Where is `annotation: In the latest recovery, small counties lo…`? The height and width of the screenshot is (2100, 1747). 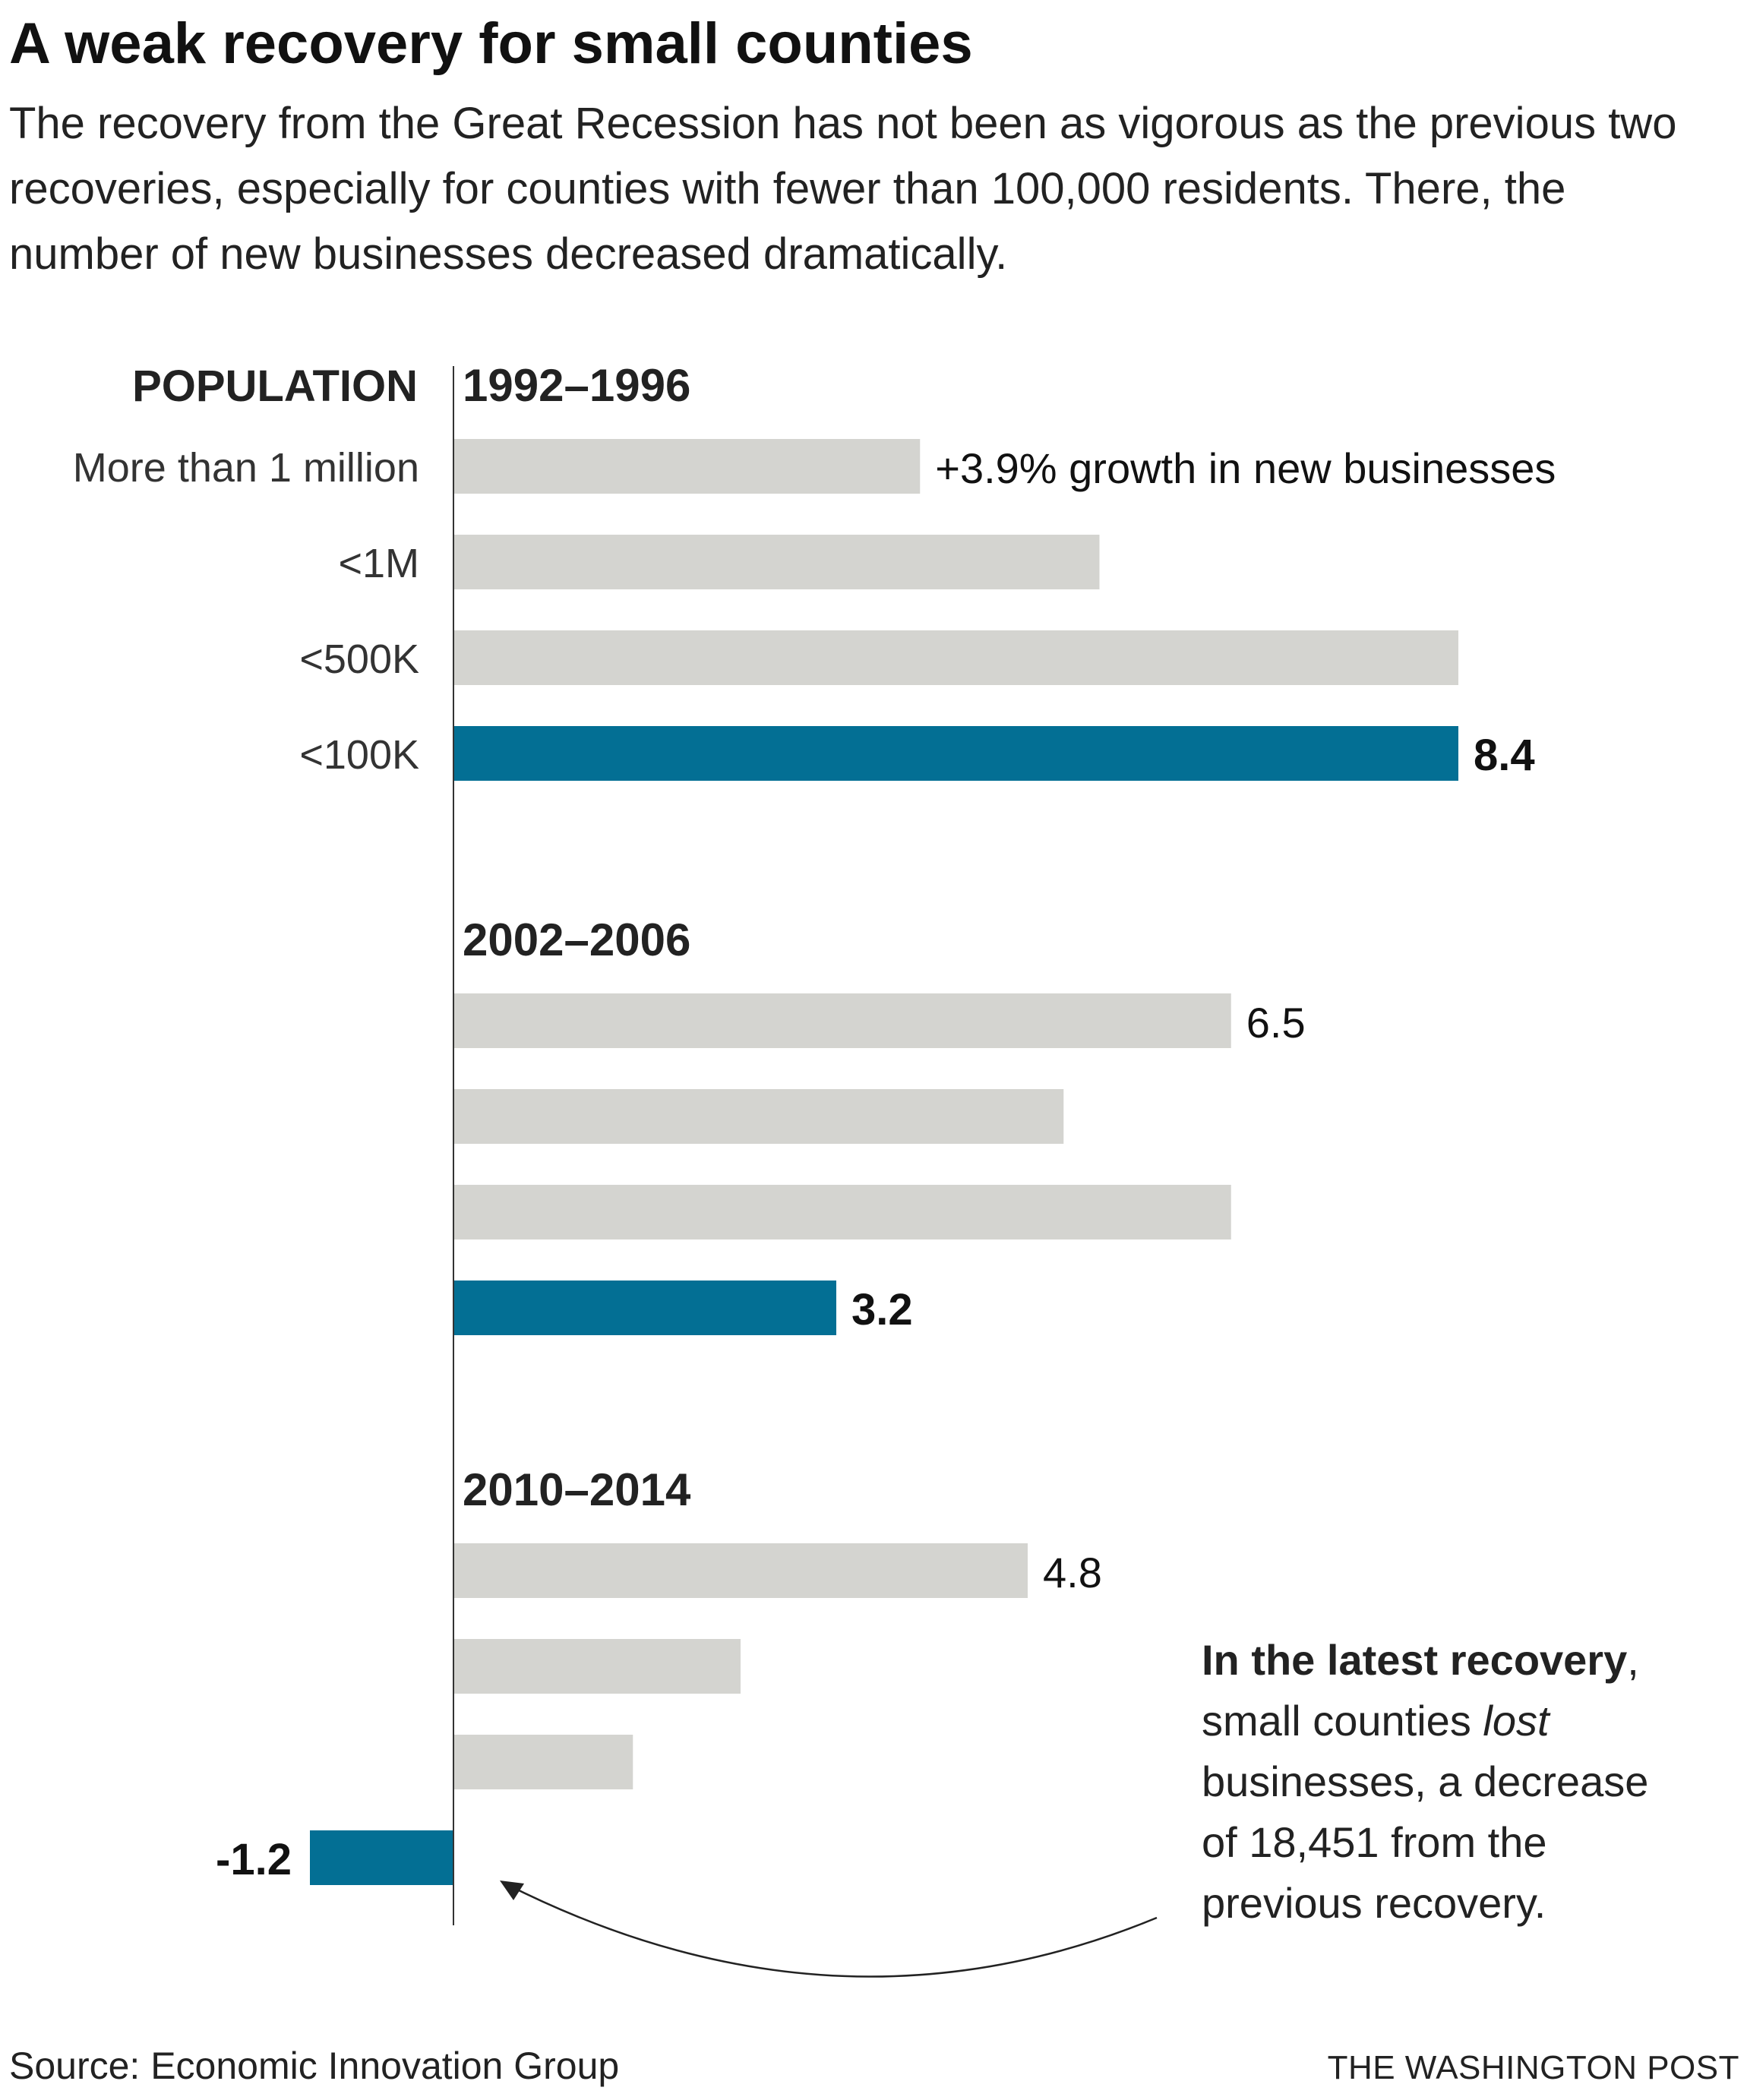
annotation: In the latest recovery, small counties lo… is located at coordinates (1425, 1781).